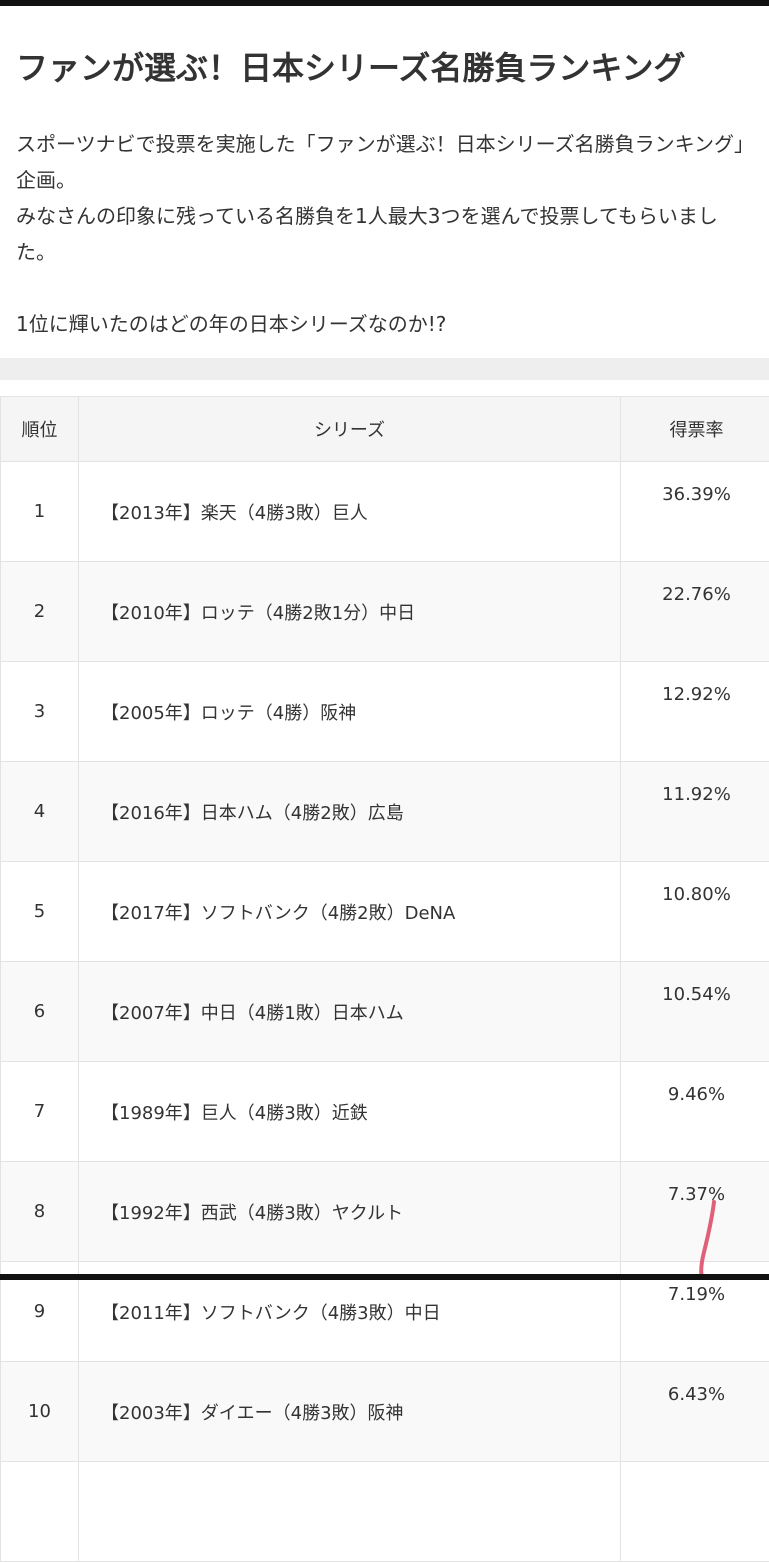 The image size is (769, 1562). I want to click on rate-cell: 7.37%, so click(695, 1212).